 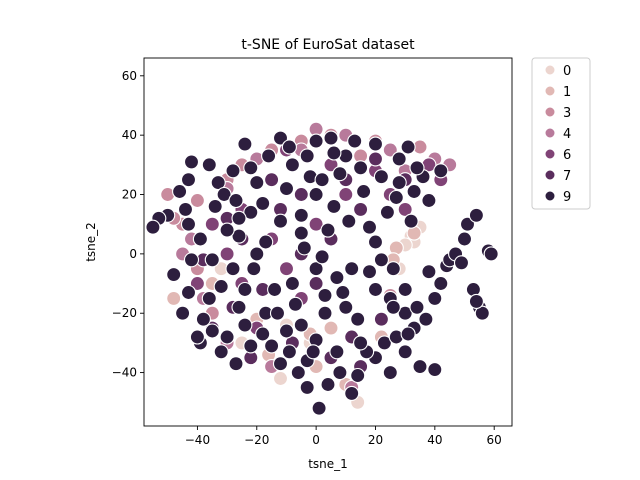 What do you see at coordinates (567, 197) in the screenshot?
I see `legend-label: 9` at bounding box center [567, 197].